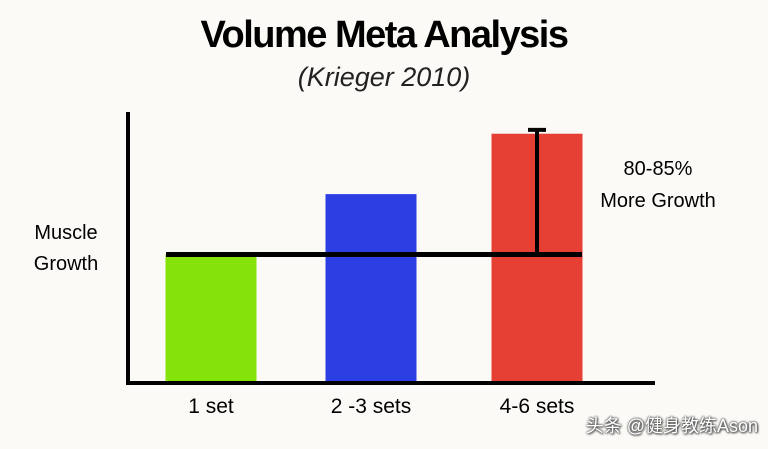 The width and height of the screenshot is (768, 449). What do you see at coordinates (658, 169) in the screenshot?
I see `annotation-line-1: 80-85%` at bounding box center [658, 169].